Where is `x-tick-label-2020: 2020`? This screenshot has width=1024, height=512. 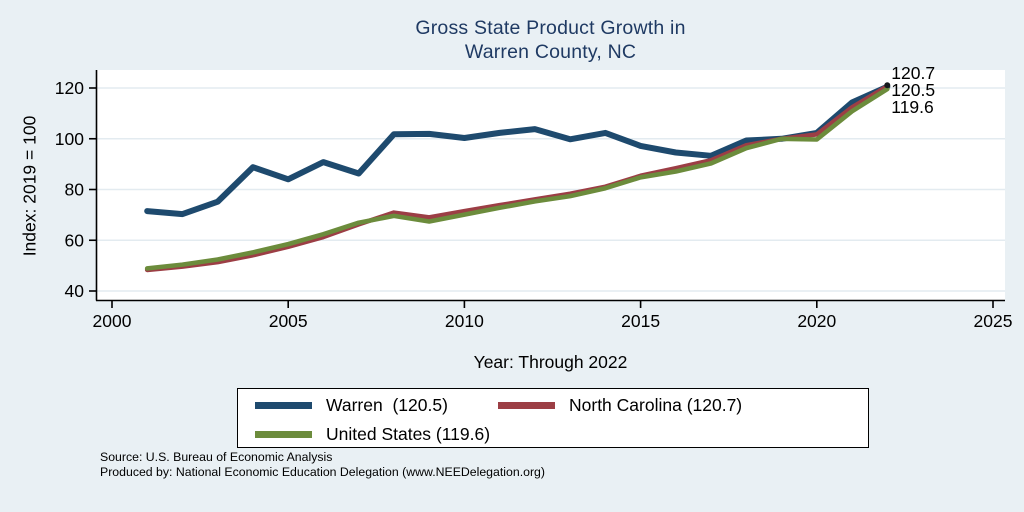 x-tick-label-2020: 2020 is located at coordinates (816, 321).